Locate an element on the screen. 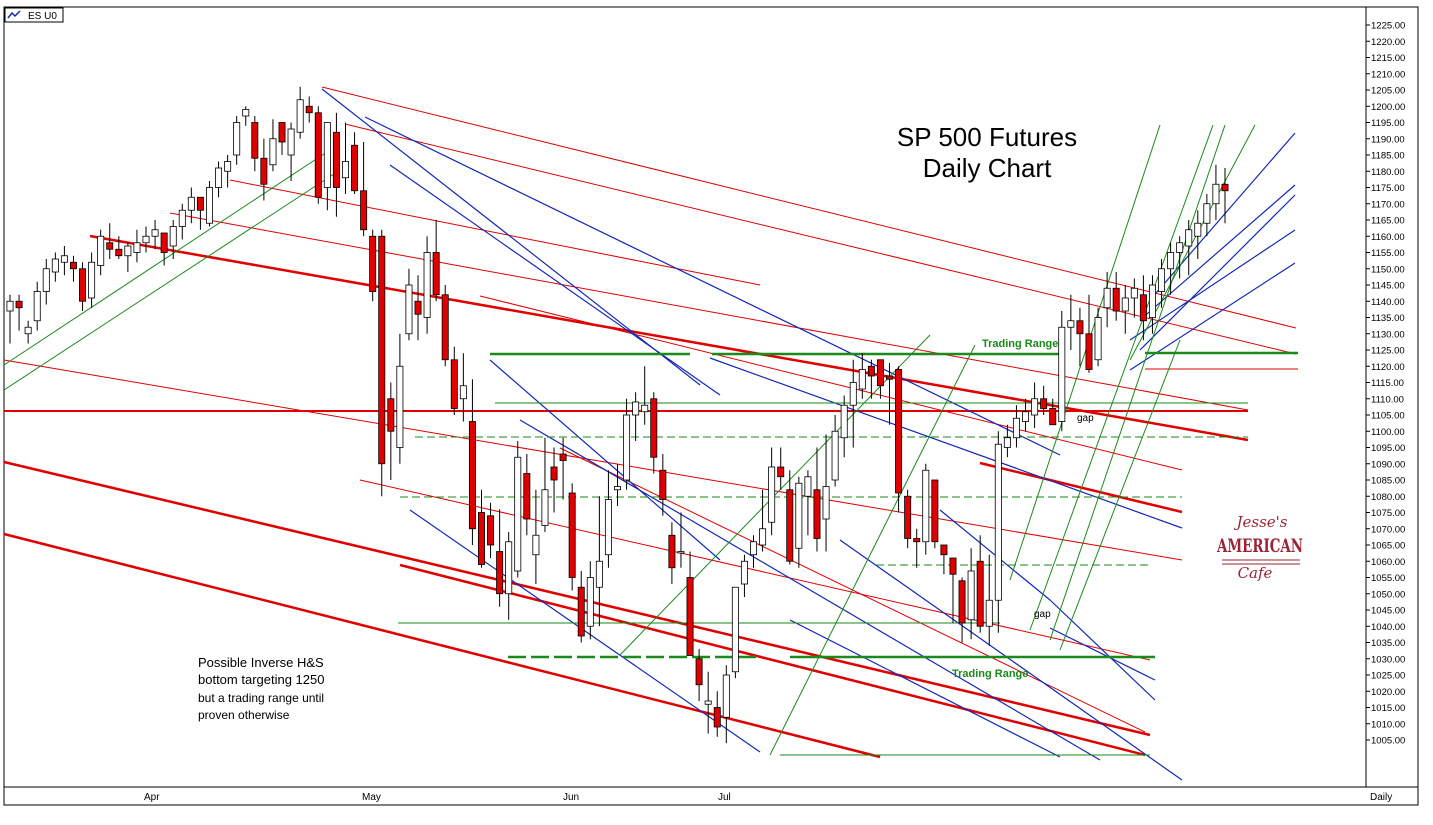  y-tick-label: 1005.00 is located at coordinates (1388, 741).